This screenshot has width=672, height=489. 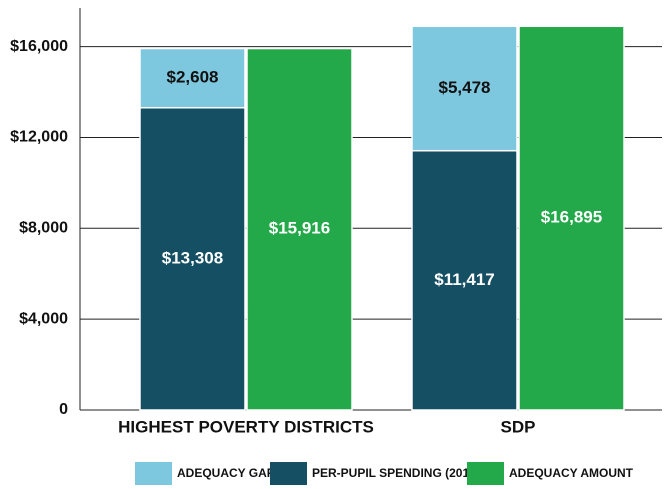 What do you see at coordinates (464, 279) in the screenshot?
I see `value-label: $11,417` at bounding box center [464, 279].